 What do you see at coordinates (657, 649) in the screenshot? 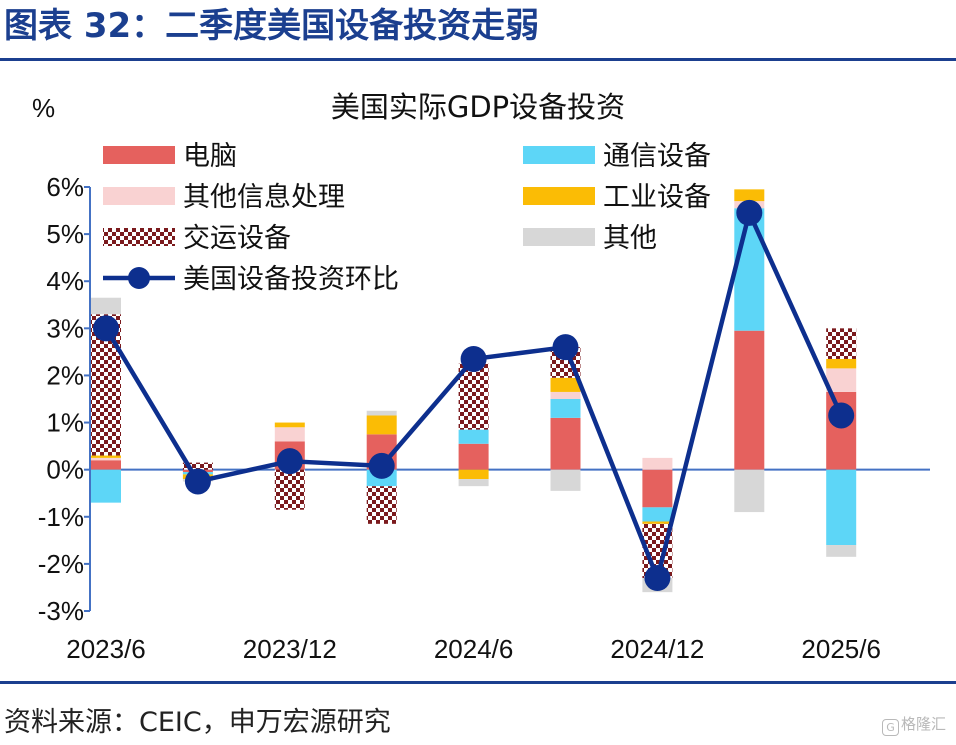
I see `x-tick-label: 2024/12` at bounding box center [657, 649].